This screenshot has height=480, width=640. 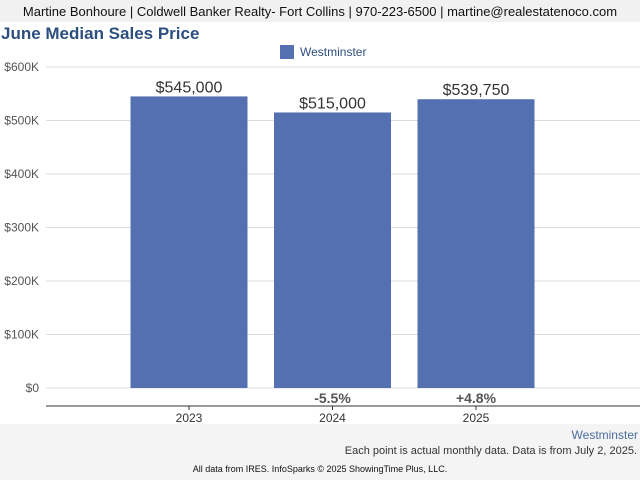 What do you see at coordinates (189, 417) in the screenshot?
I see `x-tick-label: 2023` at bounding box center [189, 417].